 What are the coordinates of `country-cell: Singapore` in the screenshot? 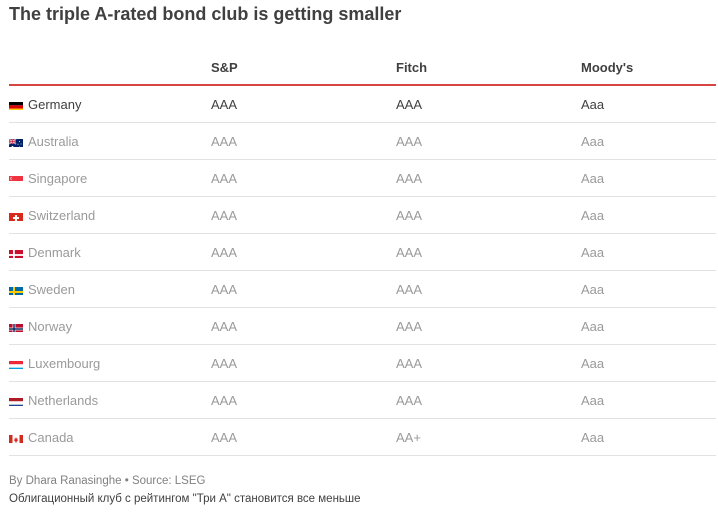 It's located at (48, 178).